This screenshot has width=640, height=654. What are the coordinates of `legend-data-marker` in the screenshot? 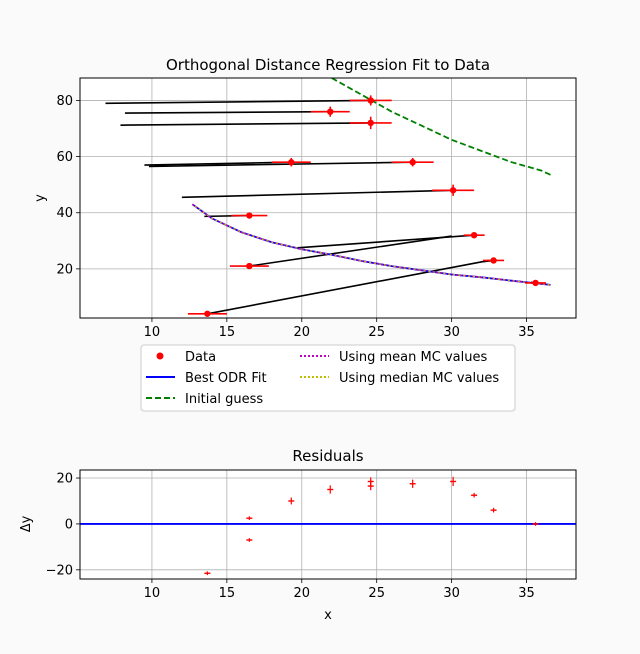 It's located at (160, 356).